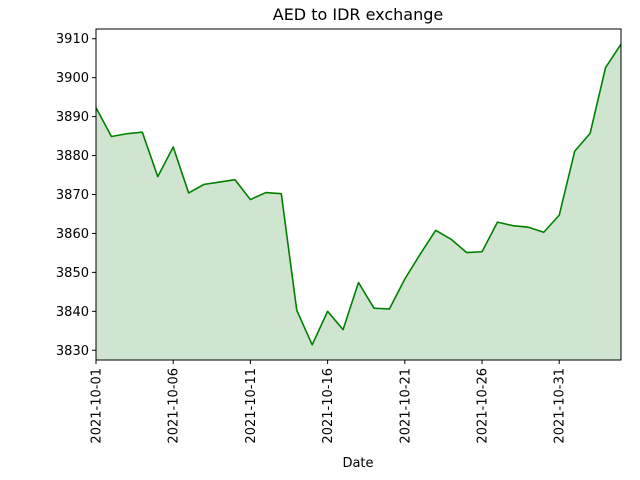 The image size is (640, 480). I want to click on y-tick-label: 3870, so click(72, 195).